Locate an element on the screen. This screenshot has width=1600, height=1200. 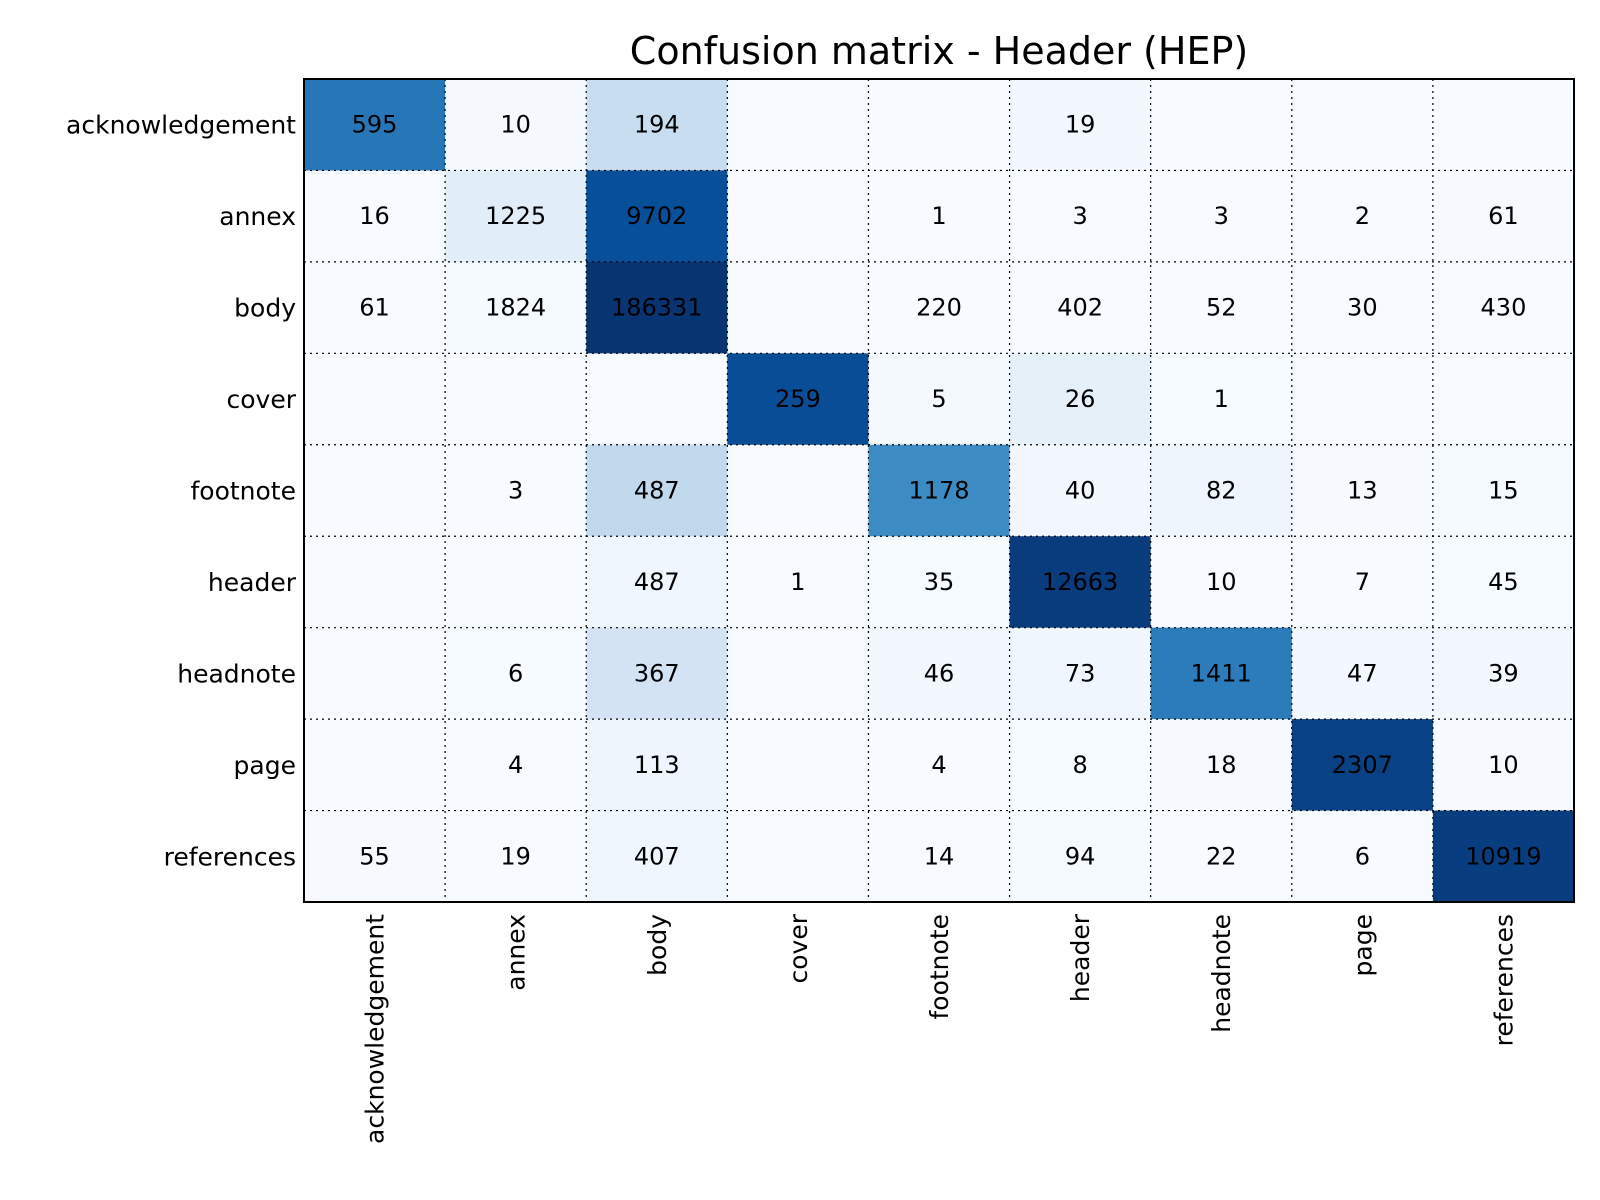
cell-value-label: 487 is located at coordinates (657, 582).